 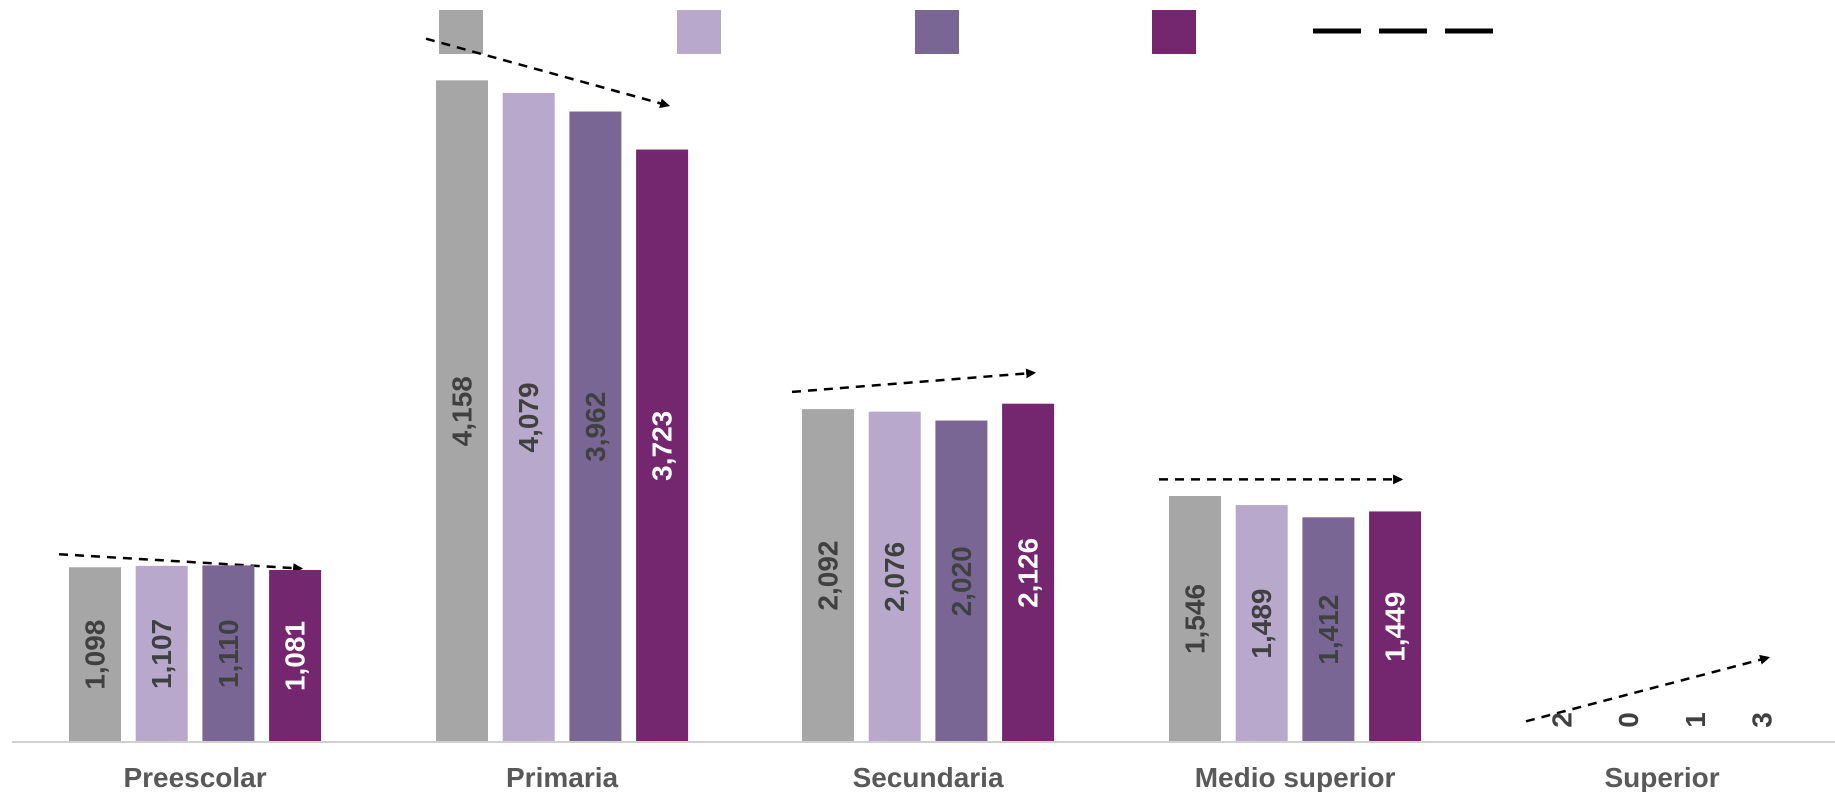 I want to click on category-label: Preescolar, so click(x=194, y=777).